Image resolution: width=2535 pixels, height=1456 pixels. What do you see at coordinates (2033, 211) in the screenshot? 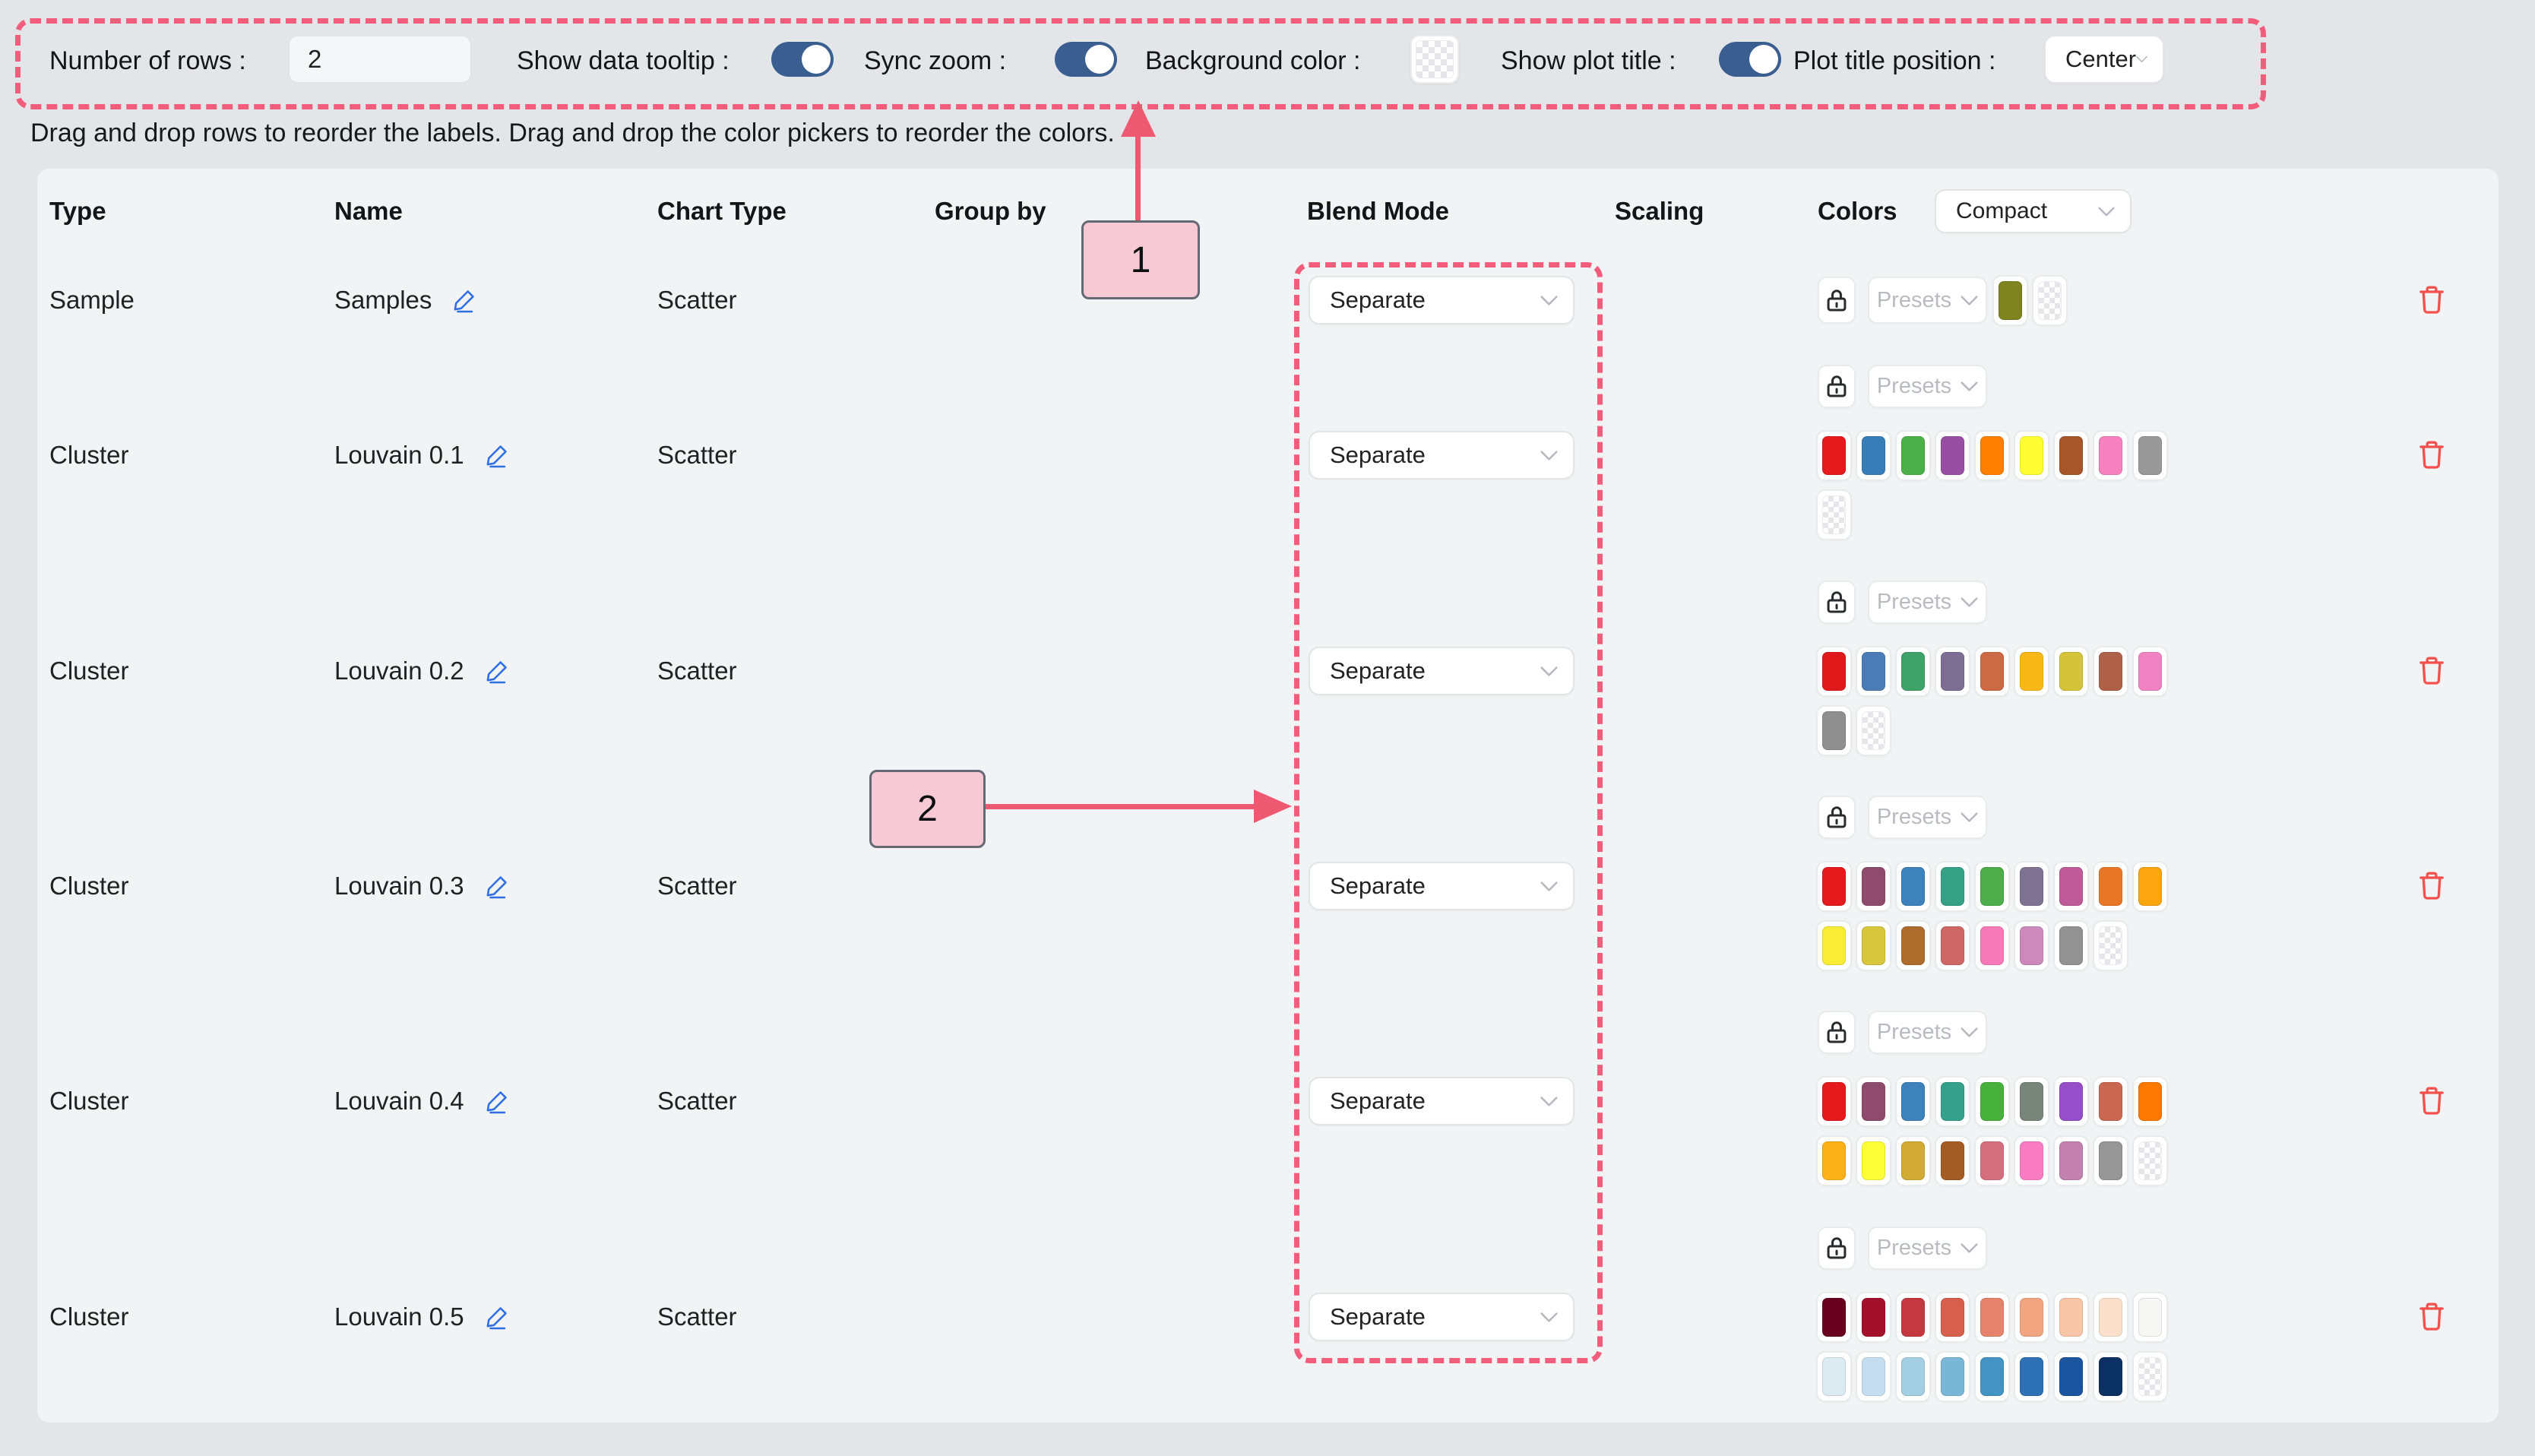
I see `colors-display-mode-select: Compact` at bounding box center [2033, 211].